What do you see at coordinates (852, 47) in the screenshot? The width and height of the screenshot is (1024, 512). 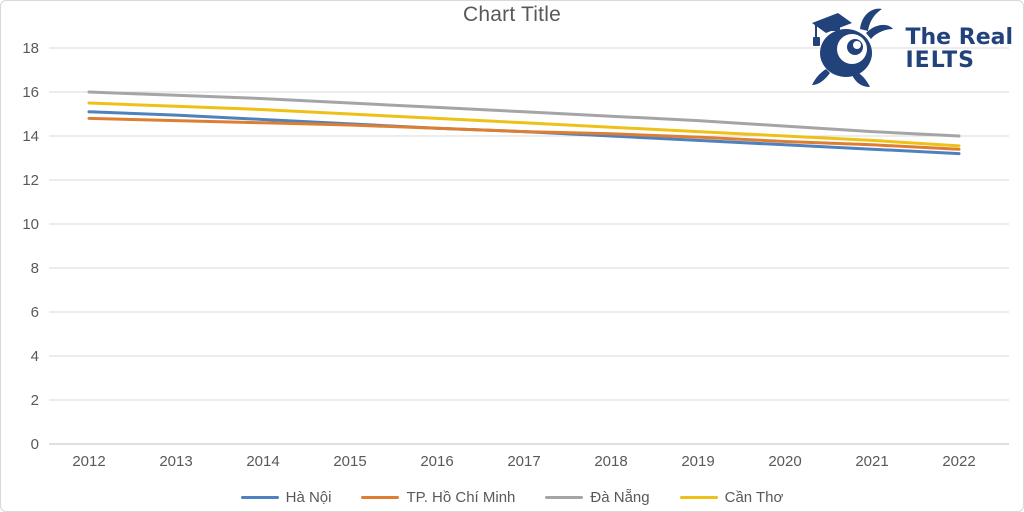 I see `mascot-snail-icon` at bounding box center [852, 47].